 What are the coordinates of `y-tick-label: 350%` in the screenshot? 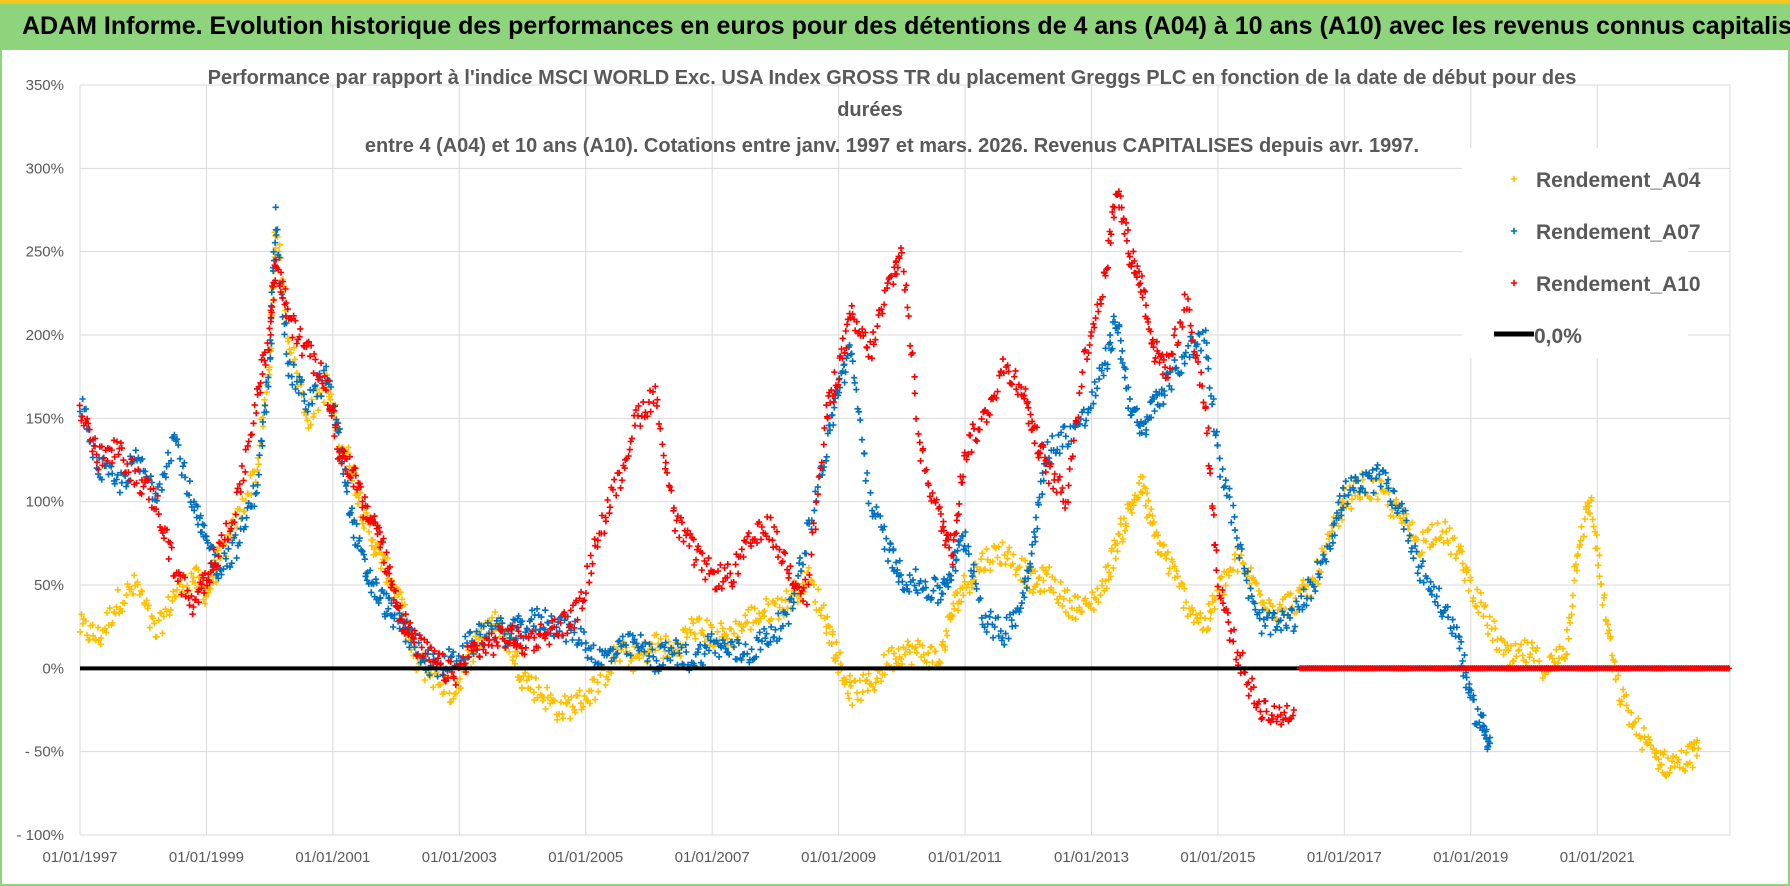 It's located at (45, 85).